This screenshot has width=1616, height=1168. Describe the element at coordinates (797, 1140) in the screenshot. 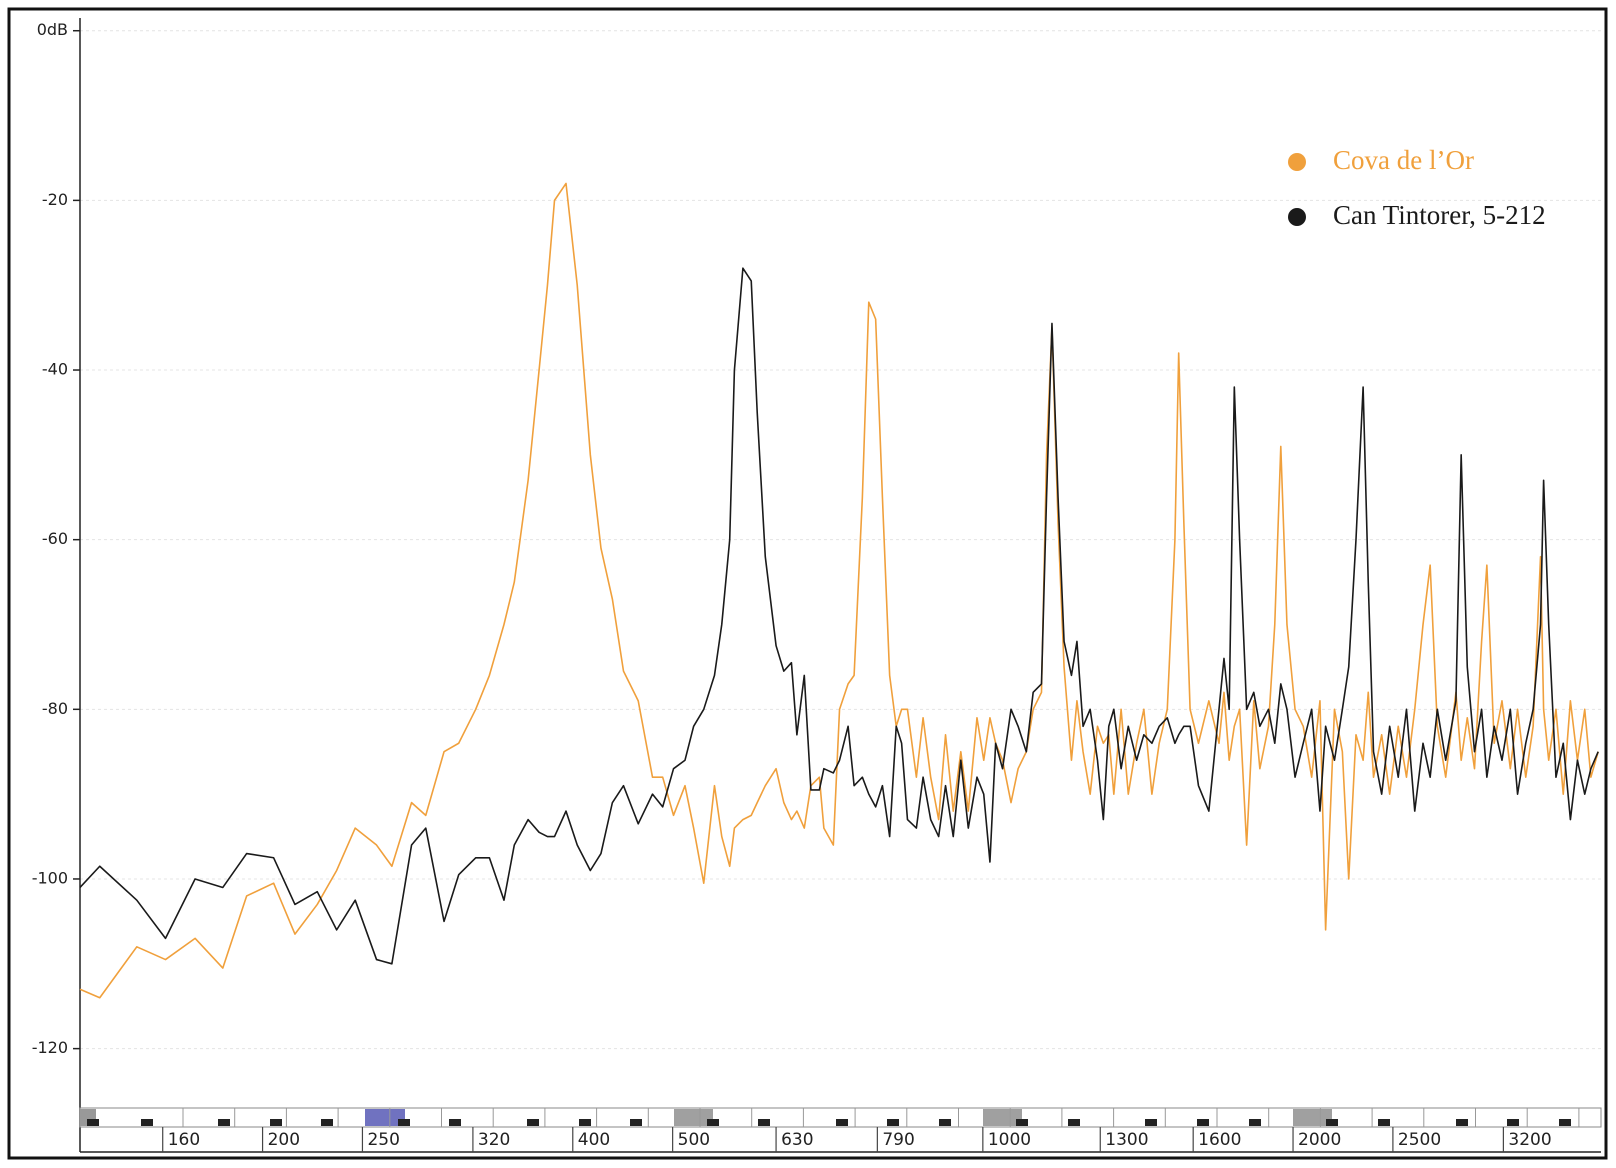

I see `x-tick-label: 630` at that location.